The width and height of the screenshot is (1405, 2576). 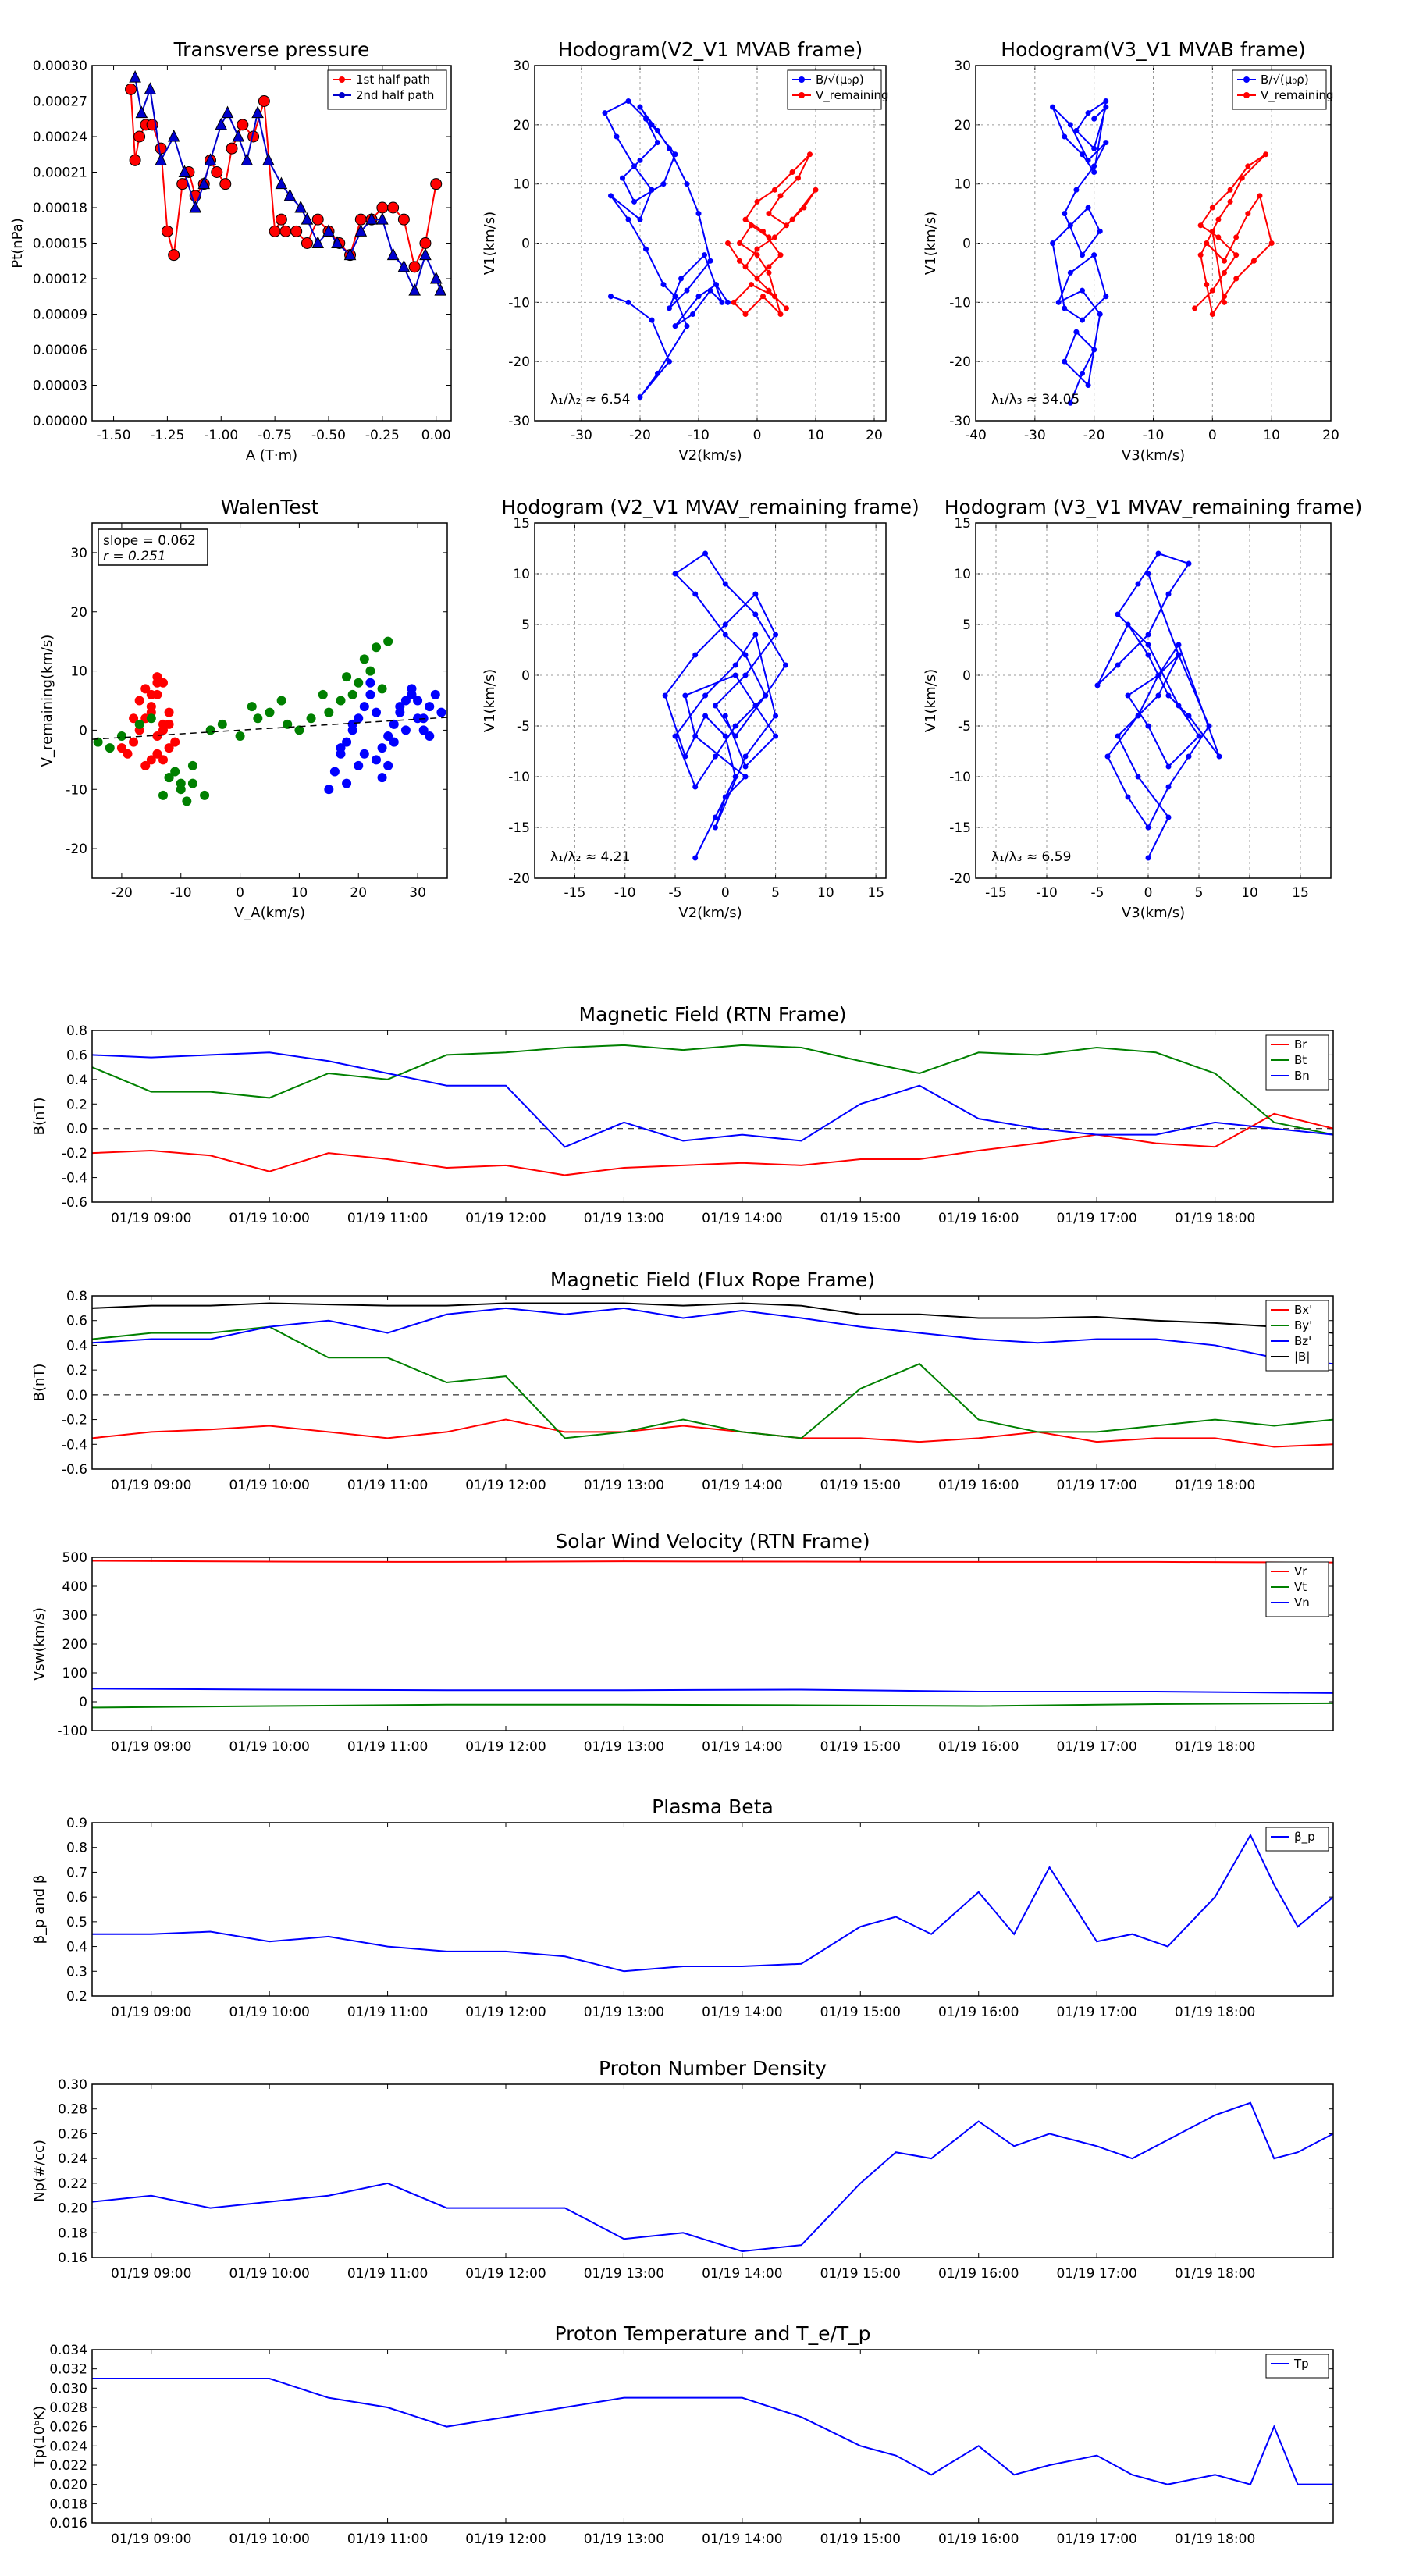 What do you see at coordinates (521, 66) in the screenshot?
I see `y-tick-label: 30` at bounding box center [521, 66].